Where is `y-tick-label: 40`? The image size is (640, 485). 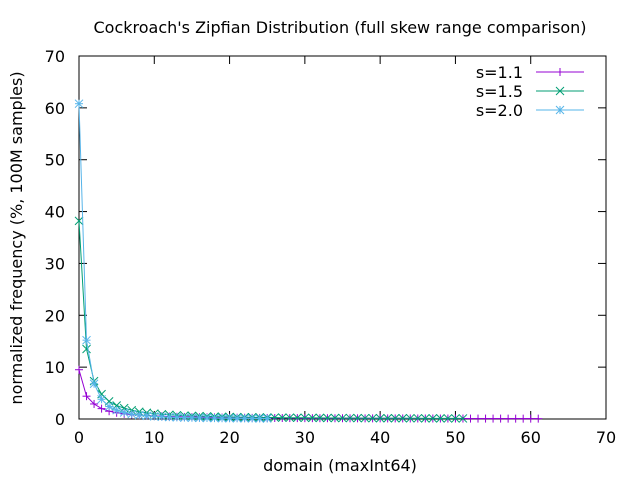 y-tick-label: 40 is located at coordinates (55, 212).